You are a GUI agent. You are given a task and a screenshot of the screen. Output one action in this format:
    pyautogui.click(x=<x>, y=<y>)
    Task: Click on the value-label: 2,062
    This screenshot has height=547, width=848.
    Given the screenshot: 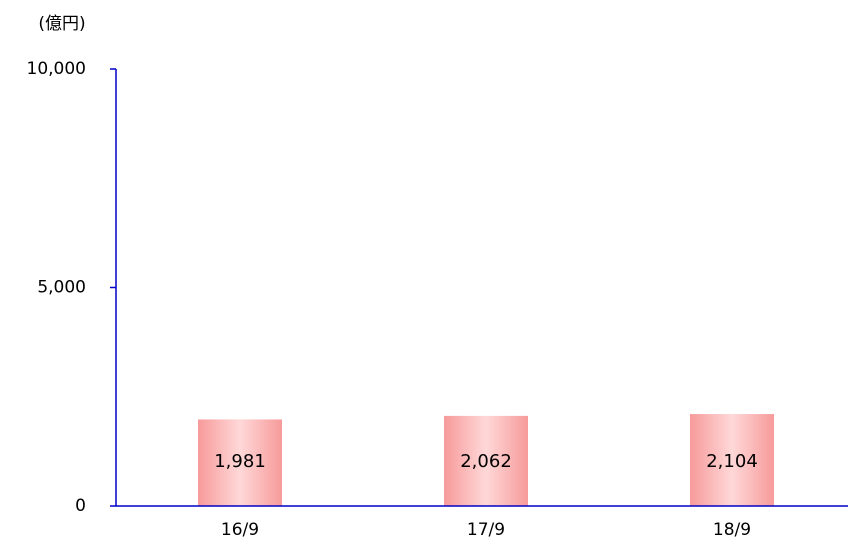 What is the action you would take?
    pyautogui.click(x=486, y=461)
    